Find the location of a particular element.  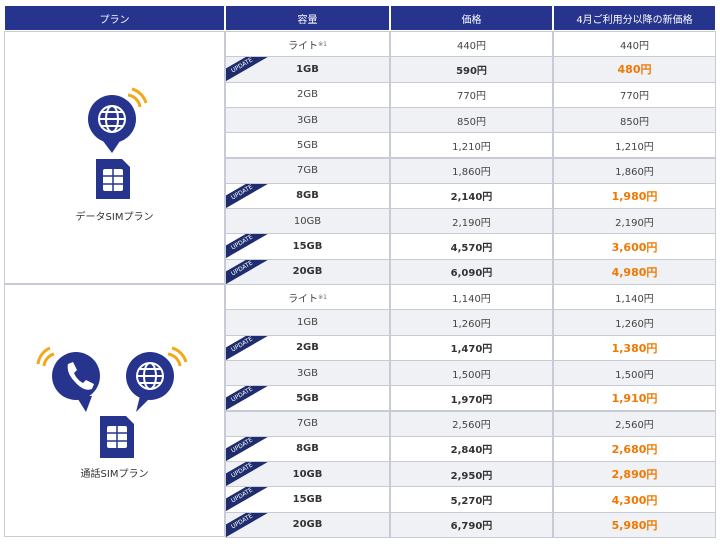

price-cell: 1,140円 is located at coordinates (471, 297).